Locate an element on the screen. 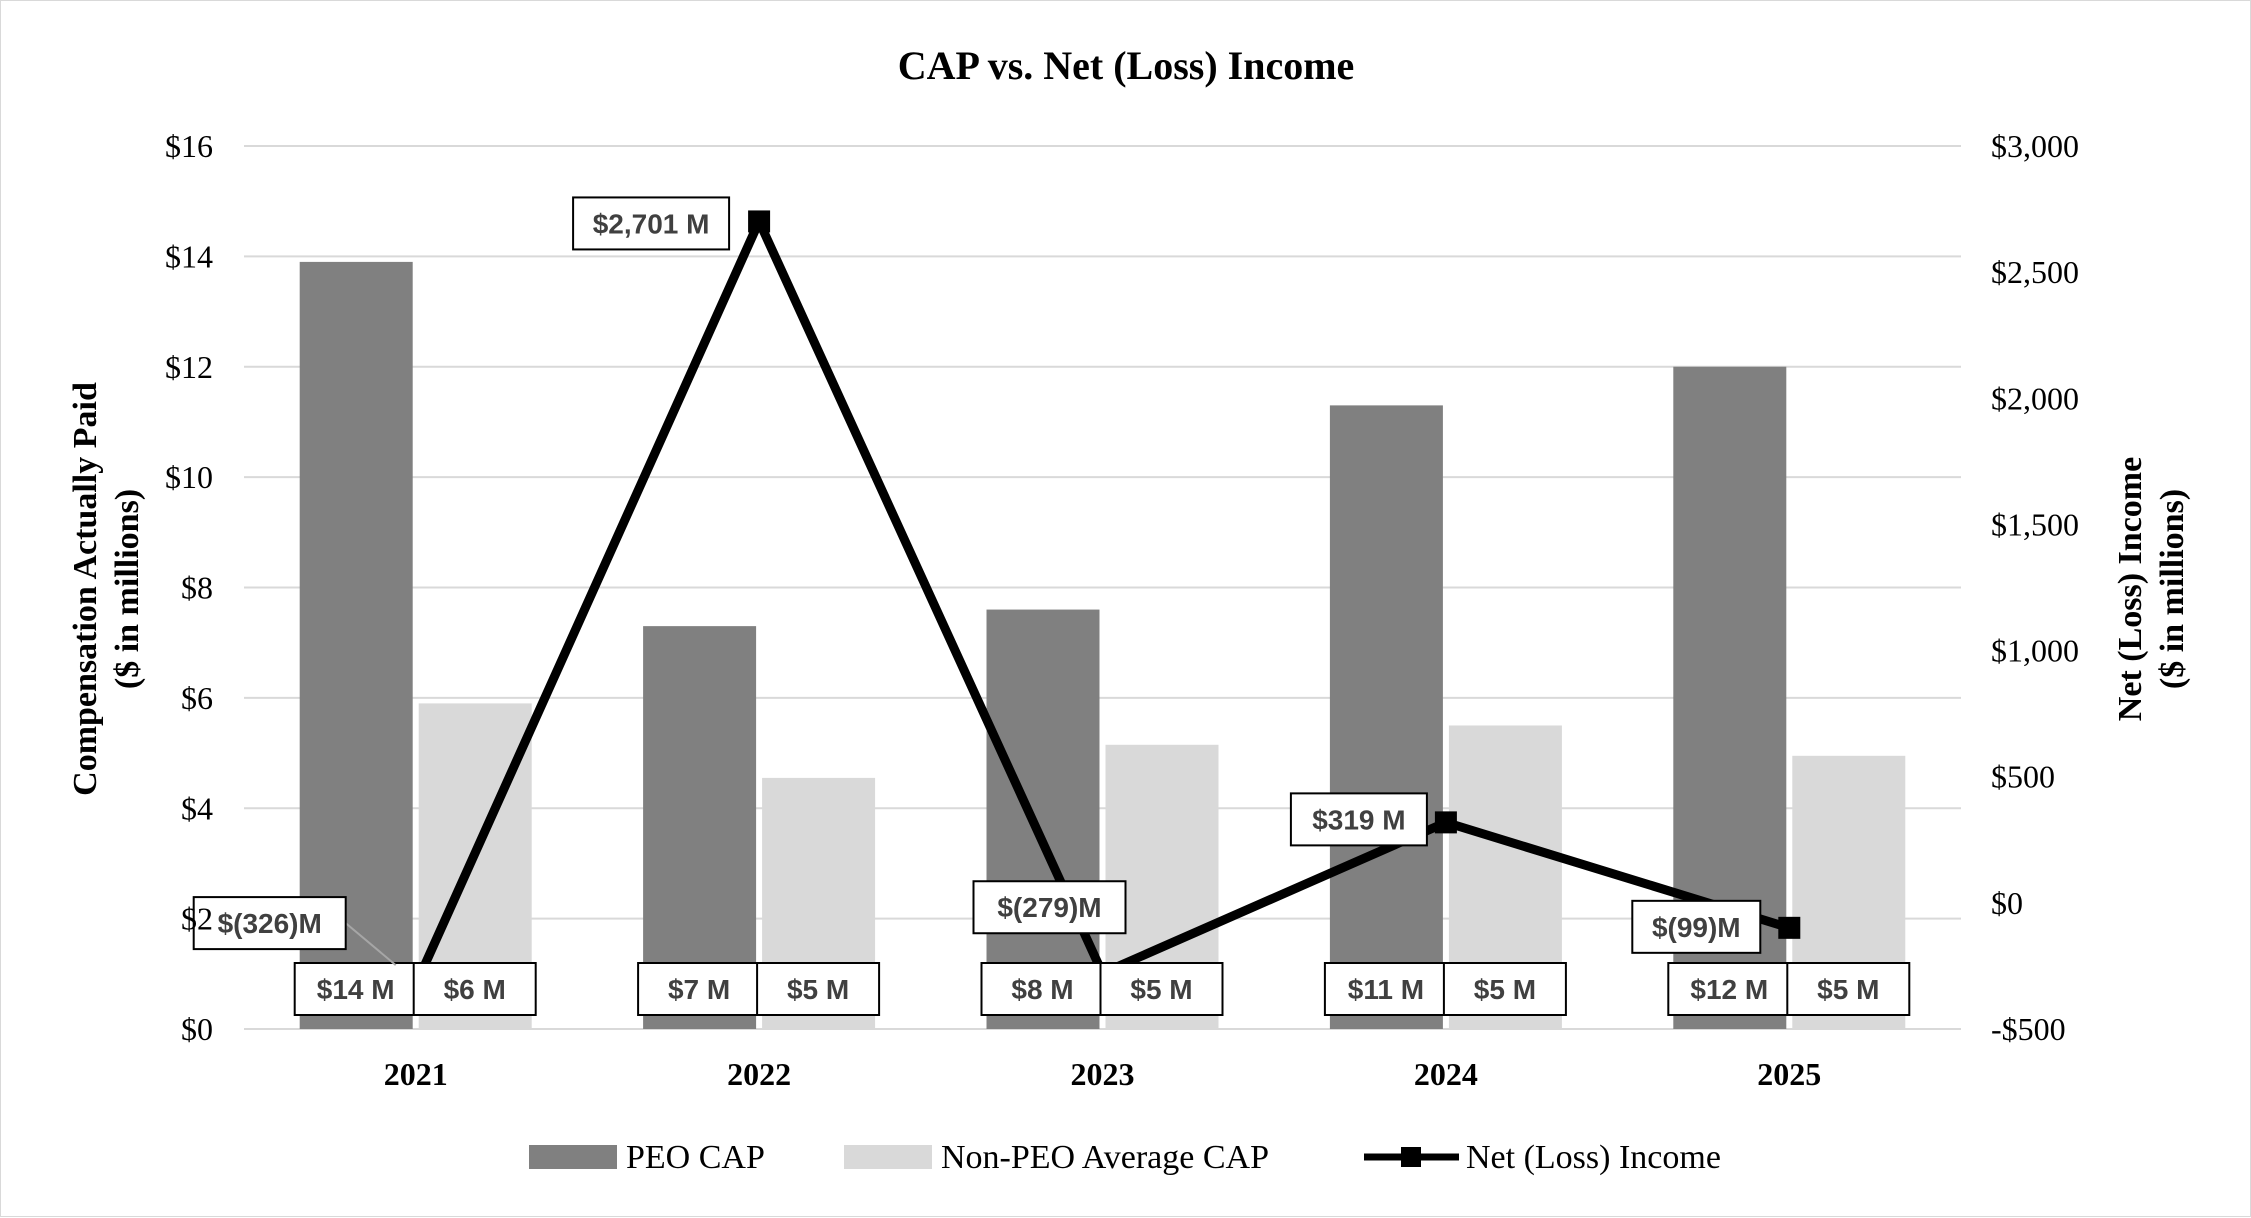  x-axis-tick-label: 2025 is located at coordinates (1789, 1074).